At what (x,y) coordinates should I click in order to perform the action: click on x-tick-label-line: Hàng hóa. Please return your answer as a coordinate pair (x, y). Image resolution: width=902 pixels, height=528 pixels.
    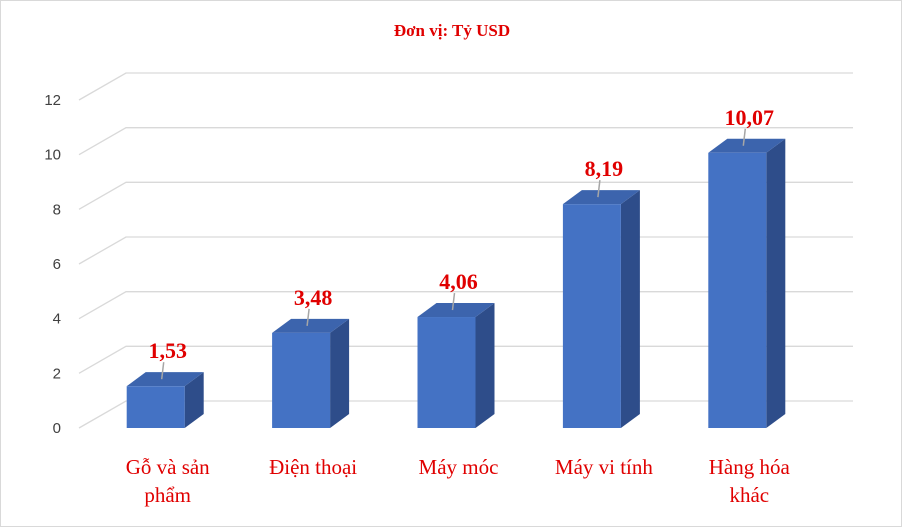
    Looking at the image, I should click on (750, 467).